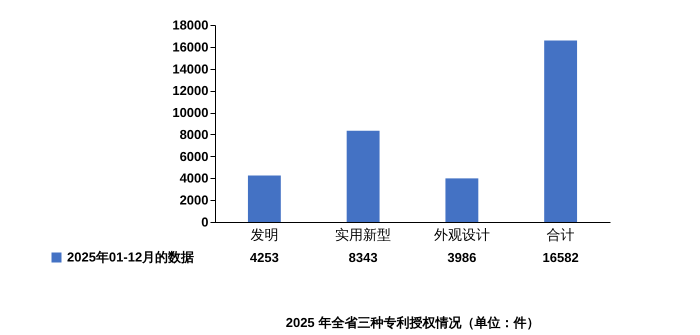  Describe the element at coordinates (264, 257) in the screenshot. I see `data-label: 4253` at that location.